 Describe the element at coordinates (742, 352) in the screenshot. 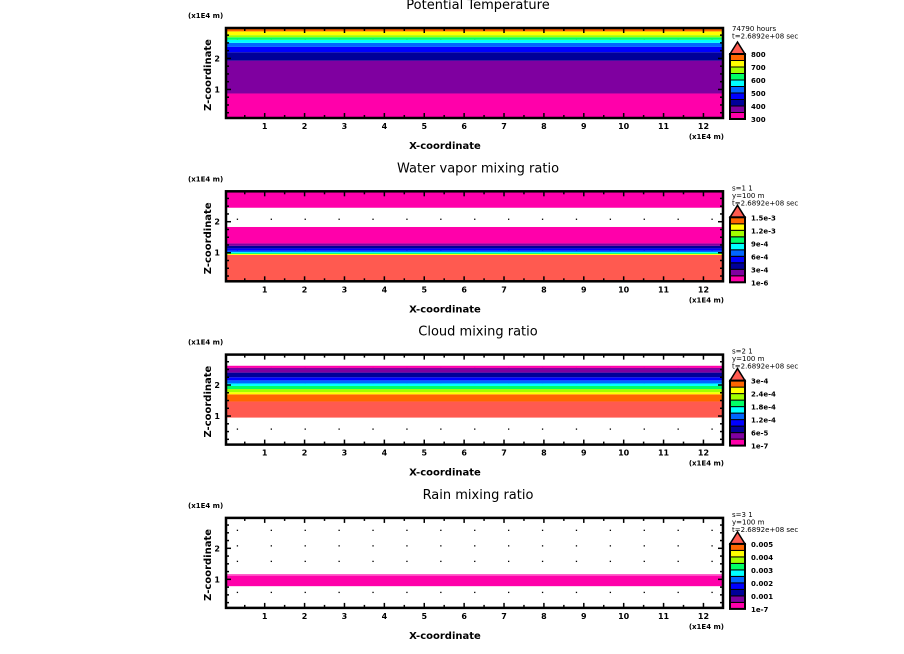

I see `annotation: s=2 1` at that location.